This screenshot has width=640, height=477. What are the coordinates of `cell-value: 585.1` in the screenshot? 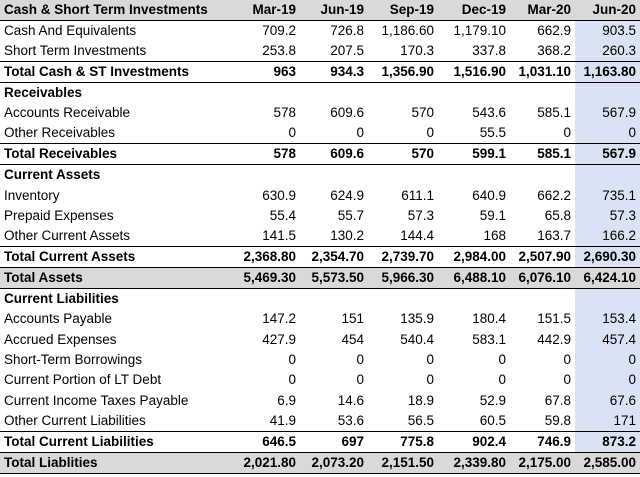 It's located at (554, 113).